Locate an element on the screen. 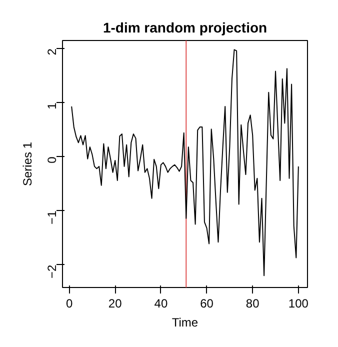 Image resolution: width=338 pixels, height=347 pixels. y-tick-label: 1 is located at coordinates (52, 106).